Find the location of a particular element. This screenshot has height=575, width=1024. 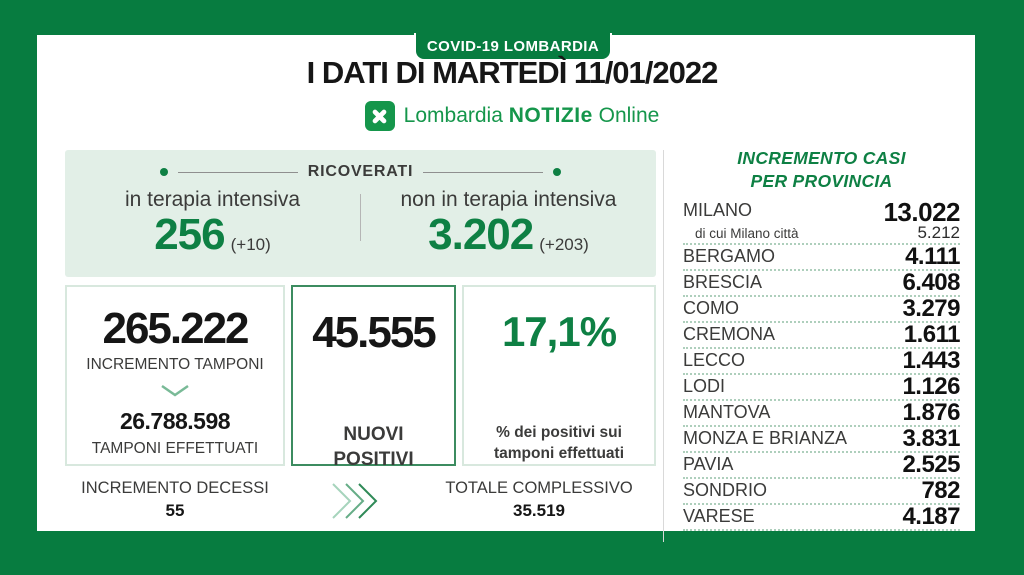

incremento-tamponi-value: 265.222 is located at coordinates (175, 328).